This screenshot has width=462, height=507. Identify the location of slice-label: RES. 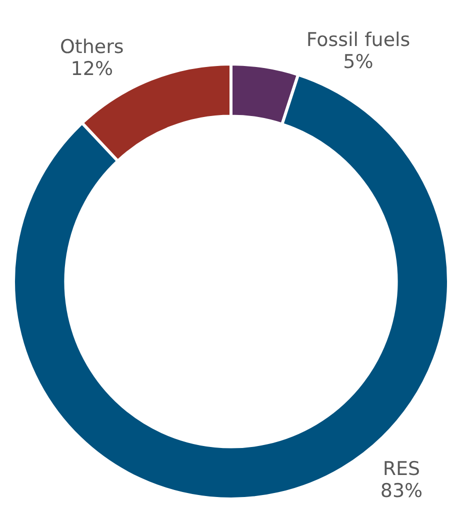
(401, 469).